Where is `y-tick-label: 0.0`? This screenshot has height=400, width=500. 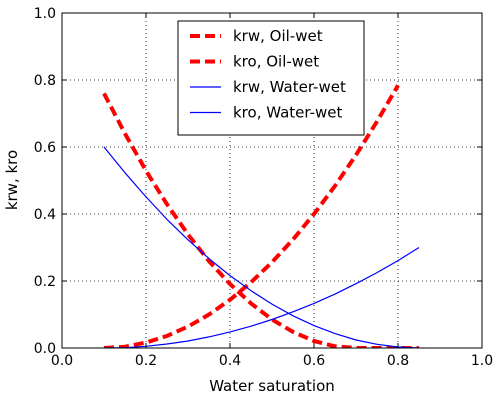 y-tick-label: 0.0 is located at coordinates (45, 349).